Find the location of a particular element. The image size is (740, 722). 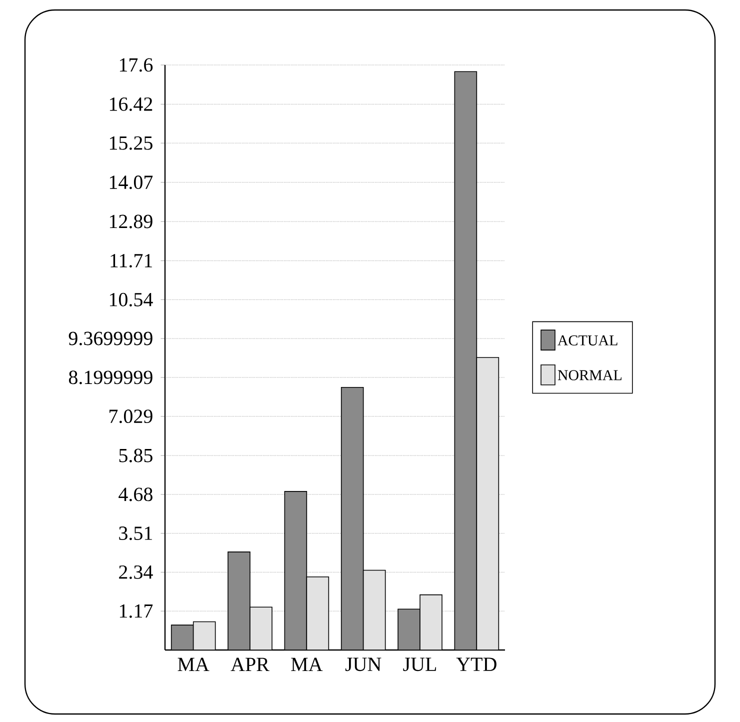

x-tick-label: JUN is located at coordinates (363, 665).